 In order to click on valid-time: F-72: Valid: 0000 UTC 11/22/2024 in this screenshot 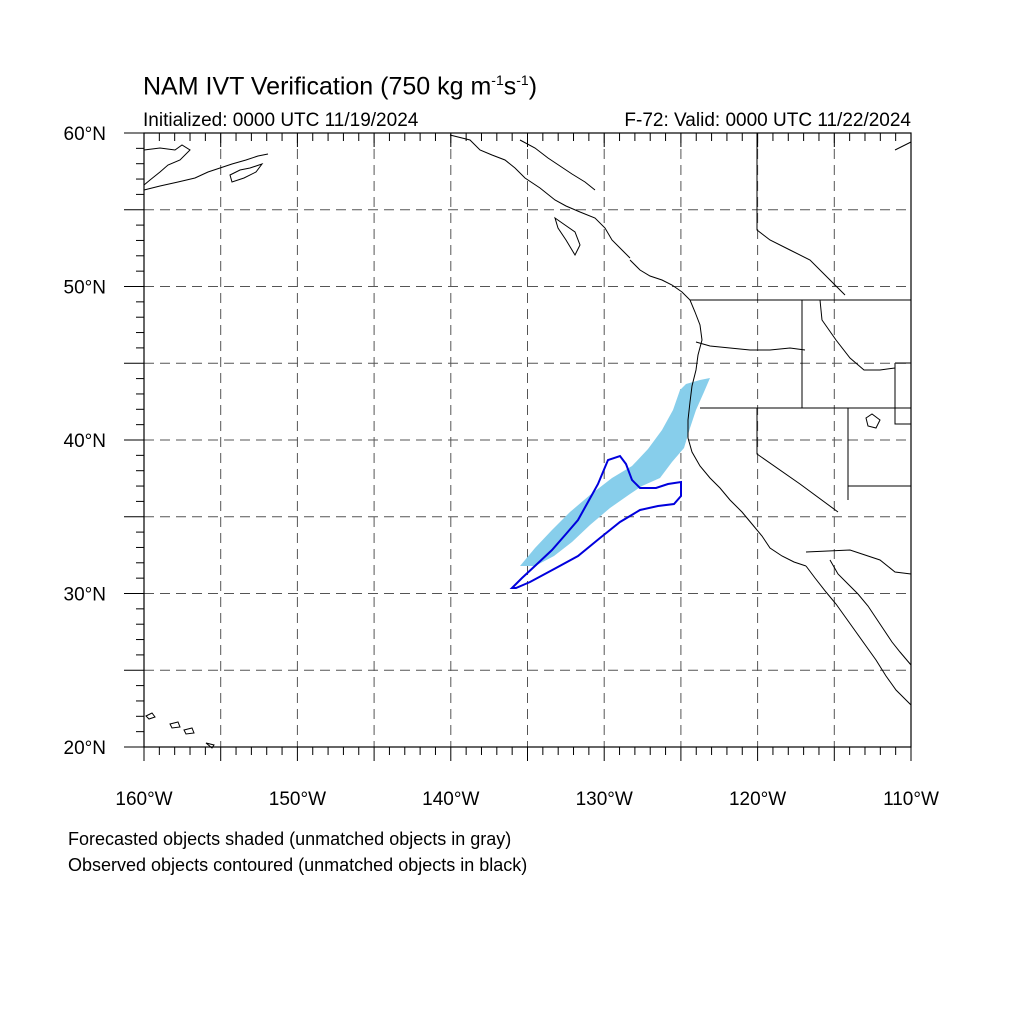, I will do `click(767, 120)`.